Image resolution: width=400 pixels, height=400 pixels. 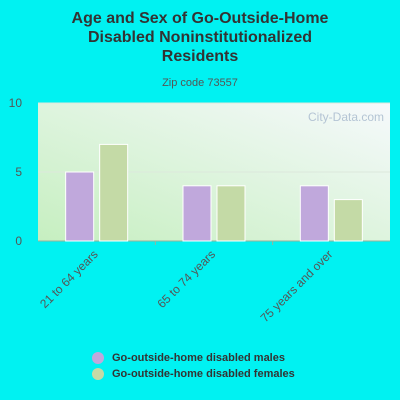 What do you see at coordinates (186, 279) in the screenshot?
I see `x-tick-label-1: 65 to 74 years` at bounding box center [186, 279].